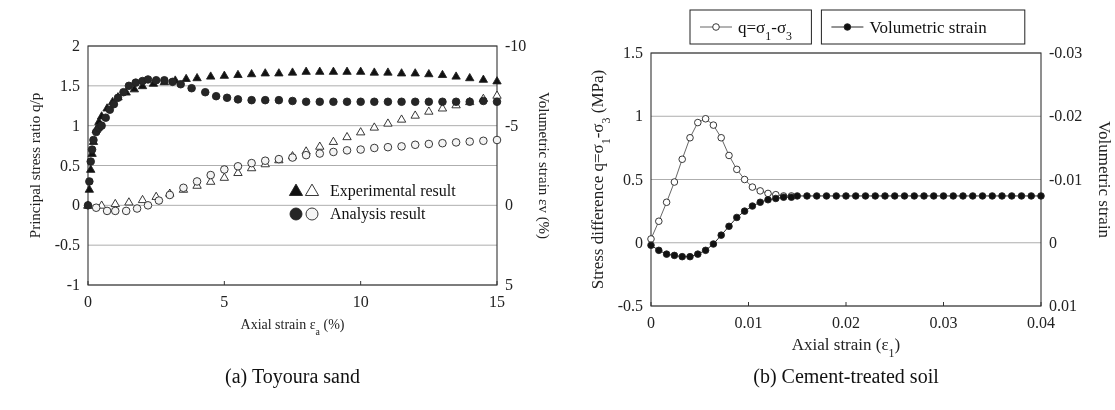 This screenshot has height=410, width=1115. Describe the element at coordinates (1066, 52) in the screenshot. I see `y2-tick-label: -0.03` at that location.